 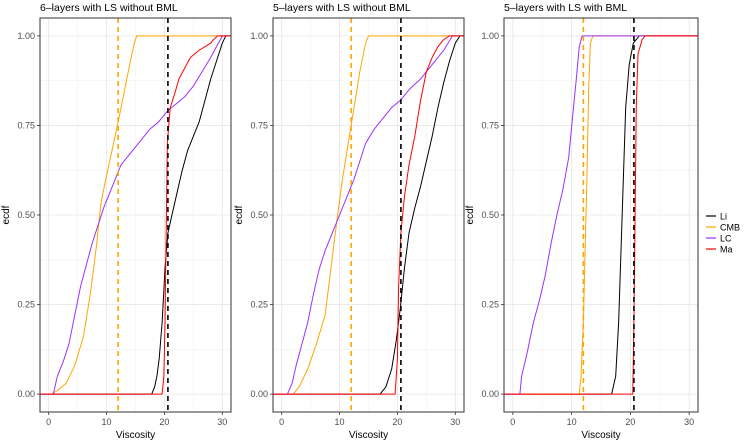 What do you see at coordinates (723, 217) in the screenshot?
I see `legend-label: Li` at bounding box center [723, 217].